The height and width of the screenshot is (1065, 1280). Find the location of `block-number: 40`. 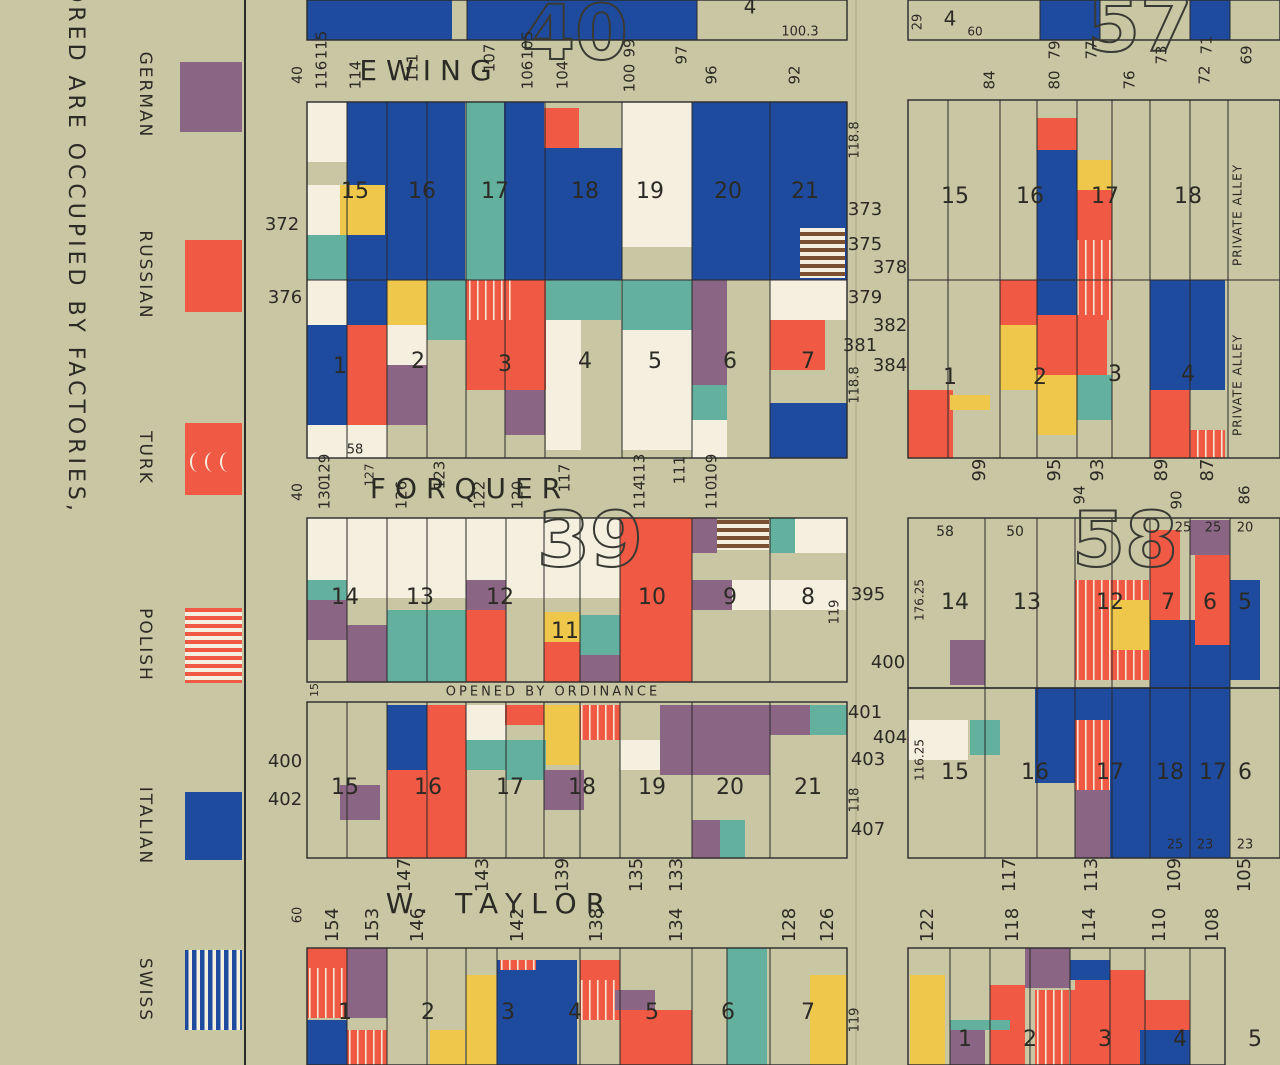

block-number: 40 is located at coordinates (575, 38).